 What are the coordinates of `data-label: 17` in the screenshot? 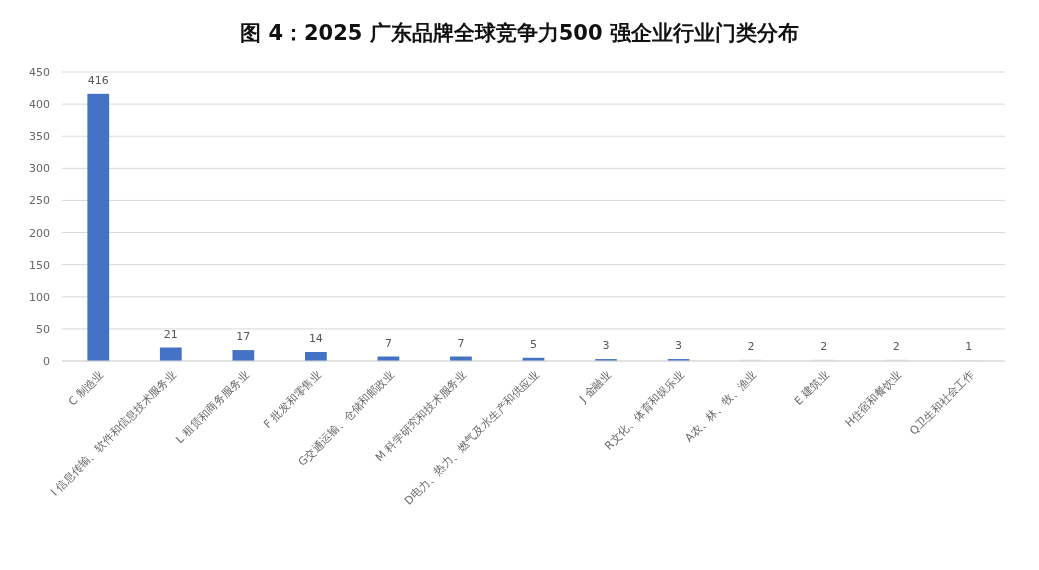 It's located at (243, 337).